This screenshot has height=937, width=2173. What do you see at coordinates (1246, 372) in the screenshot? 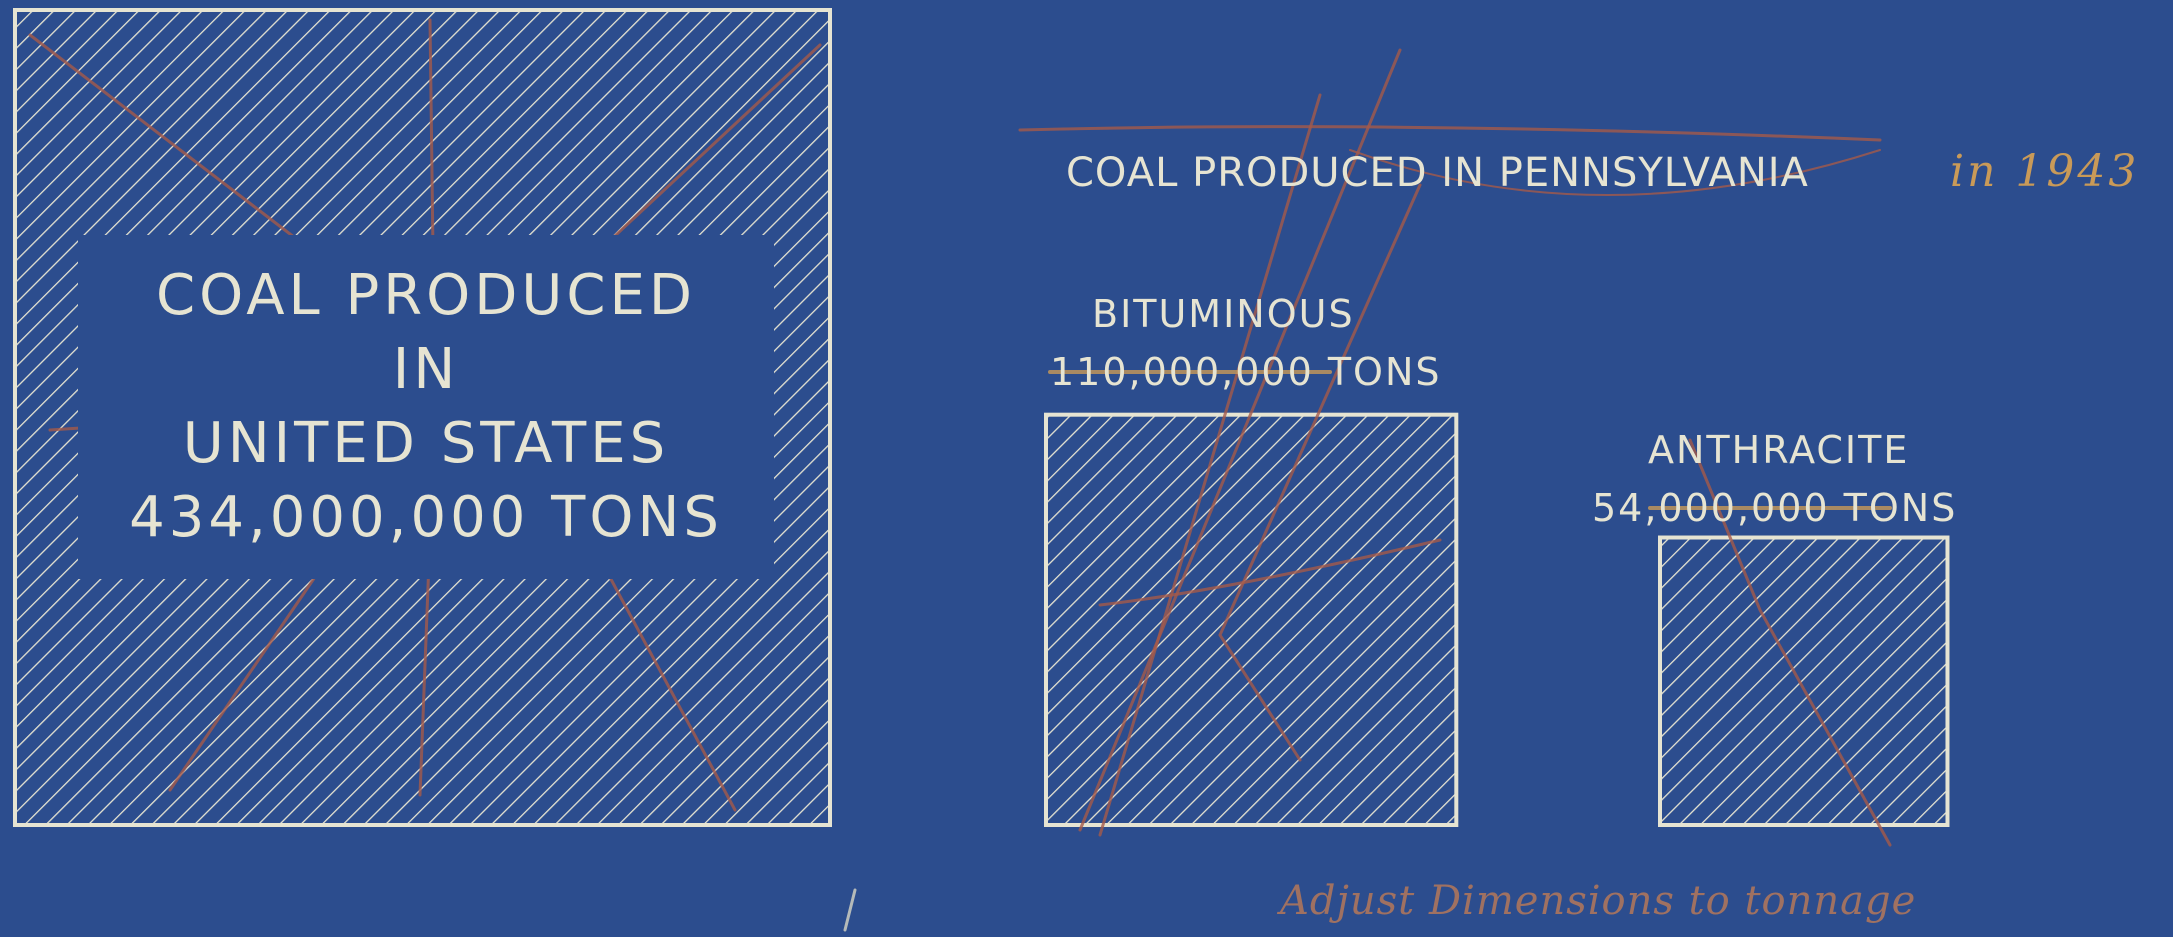
I see `bituminous-value-label: 110,000,000 TONS` at bounding box center [1246, 372].